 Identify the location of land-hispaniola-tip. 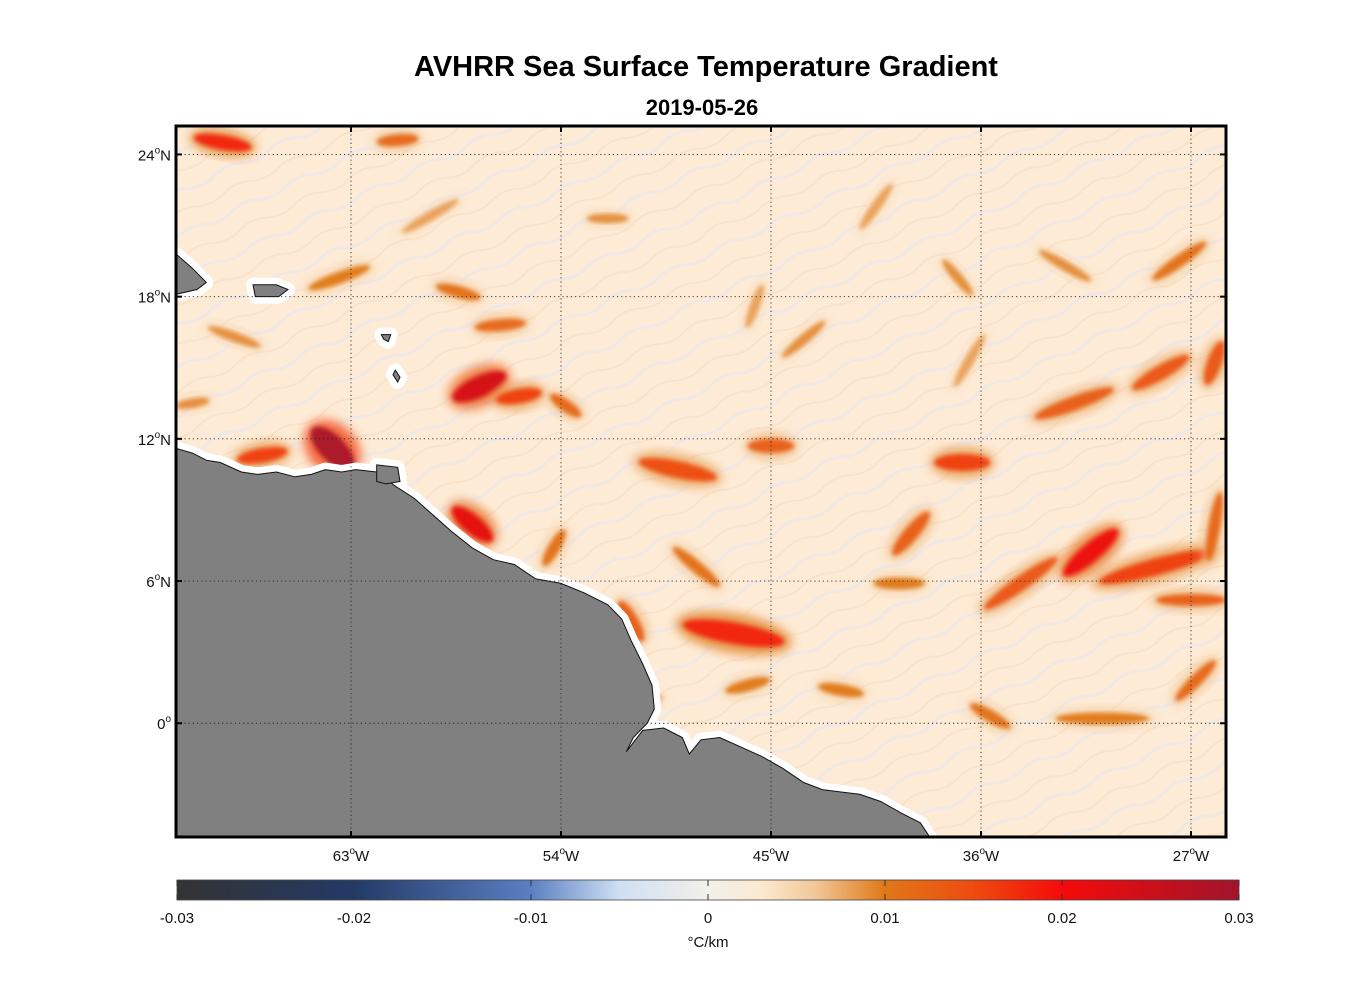
(192, 274).